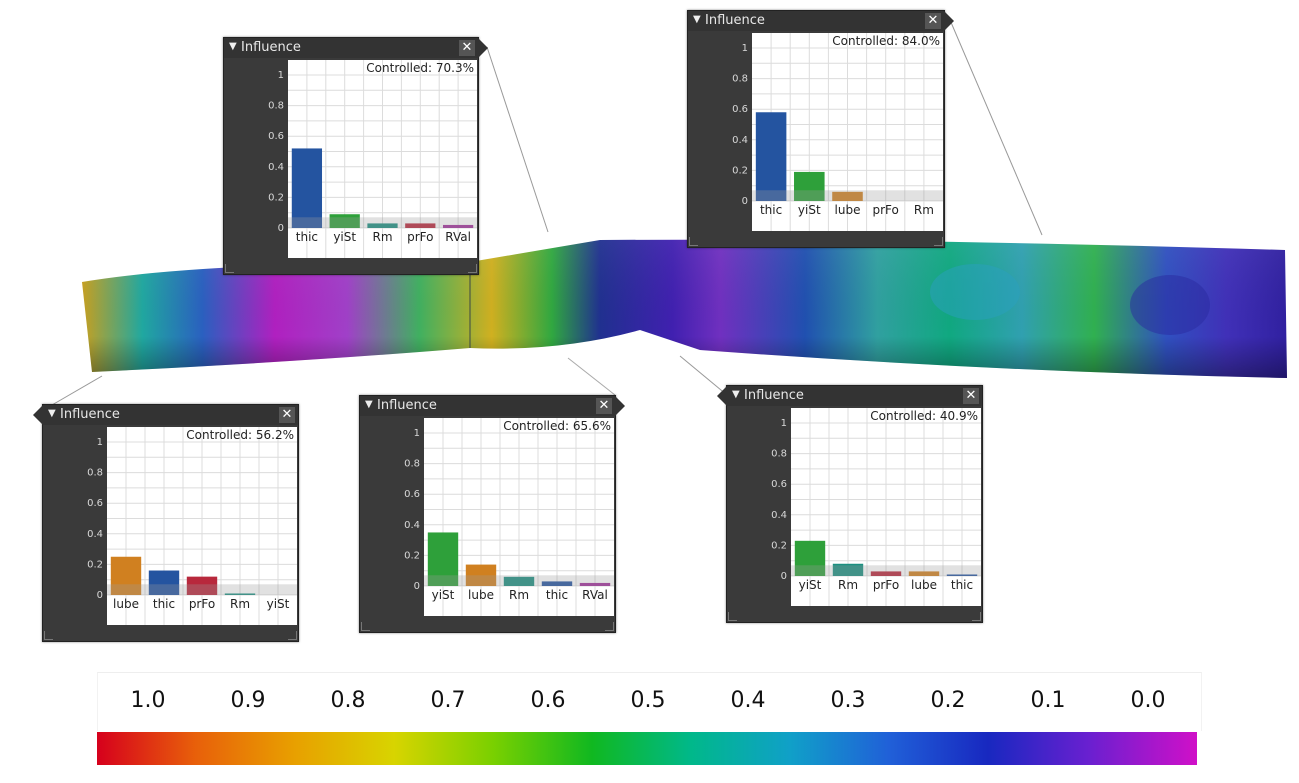 The image size is (1299, 783). Describe the element at coordinates (276, 106) in the screenshot. I see `y-tick-label: 0.8` at that location.